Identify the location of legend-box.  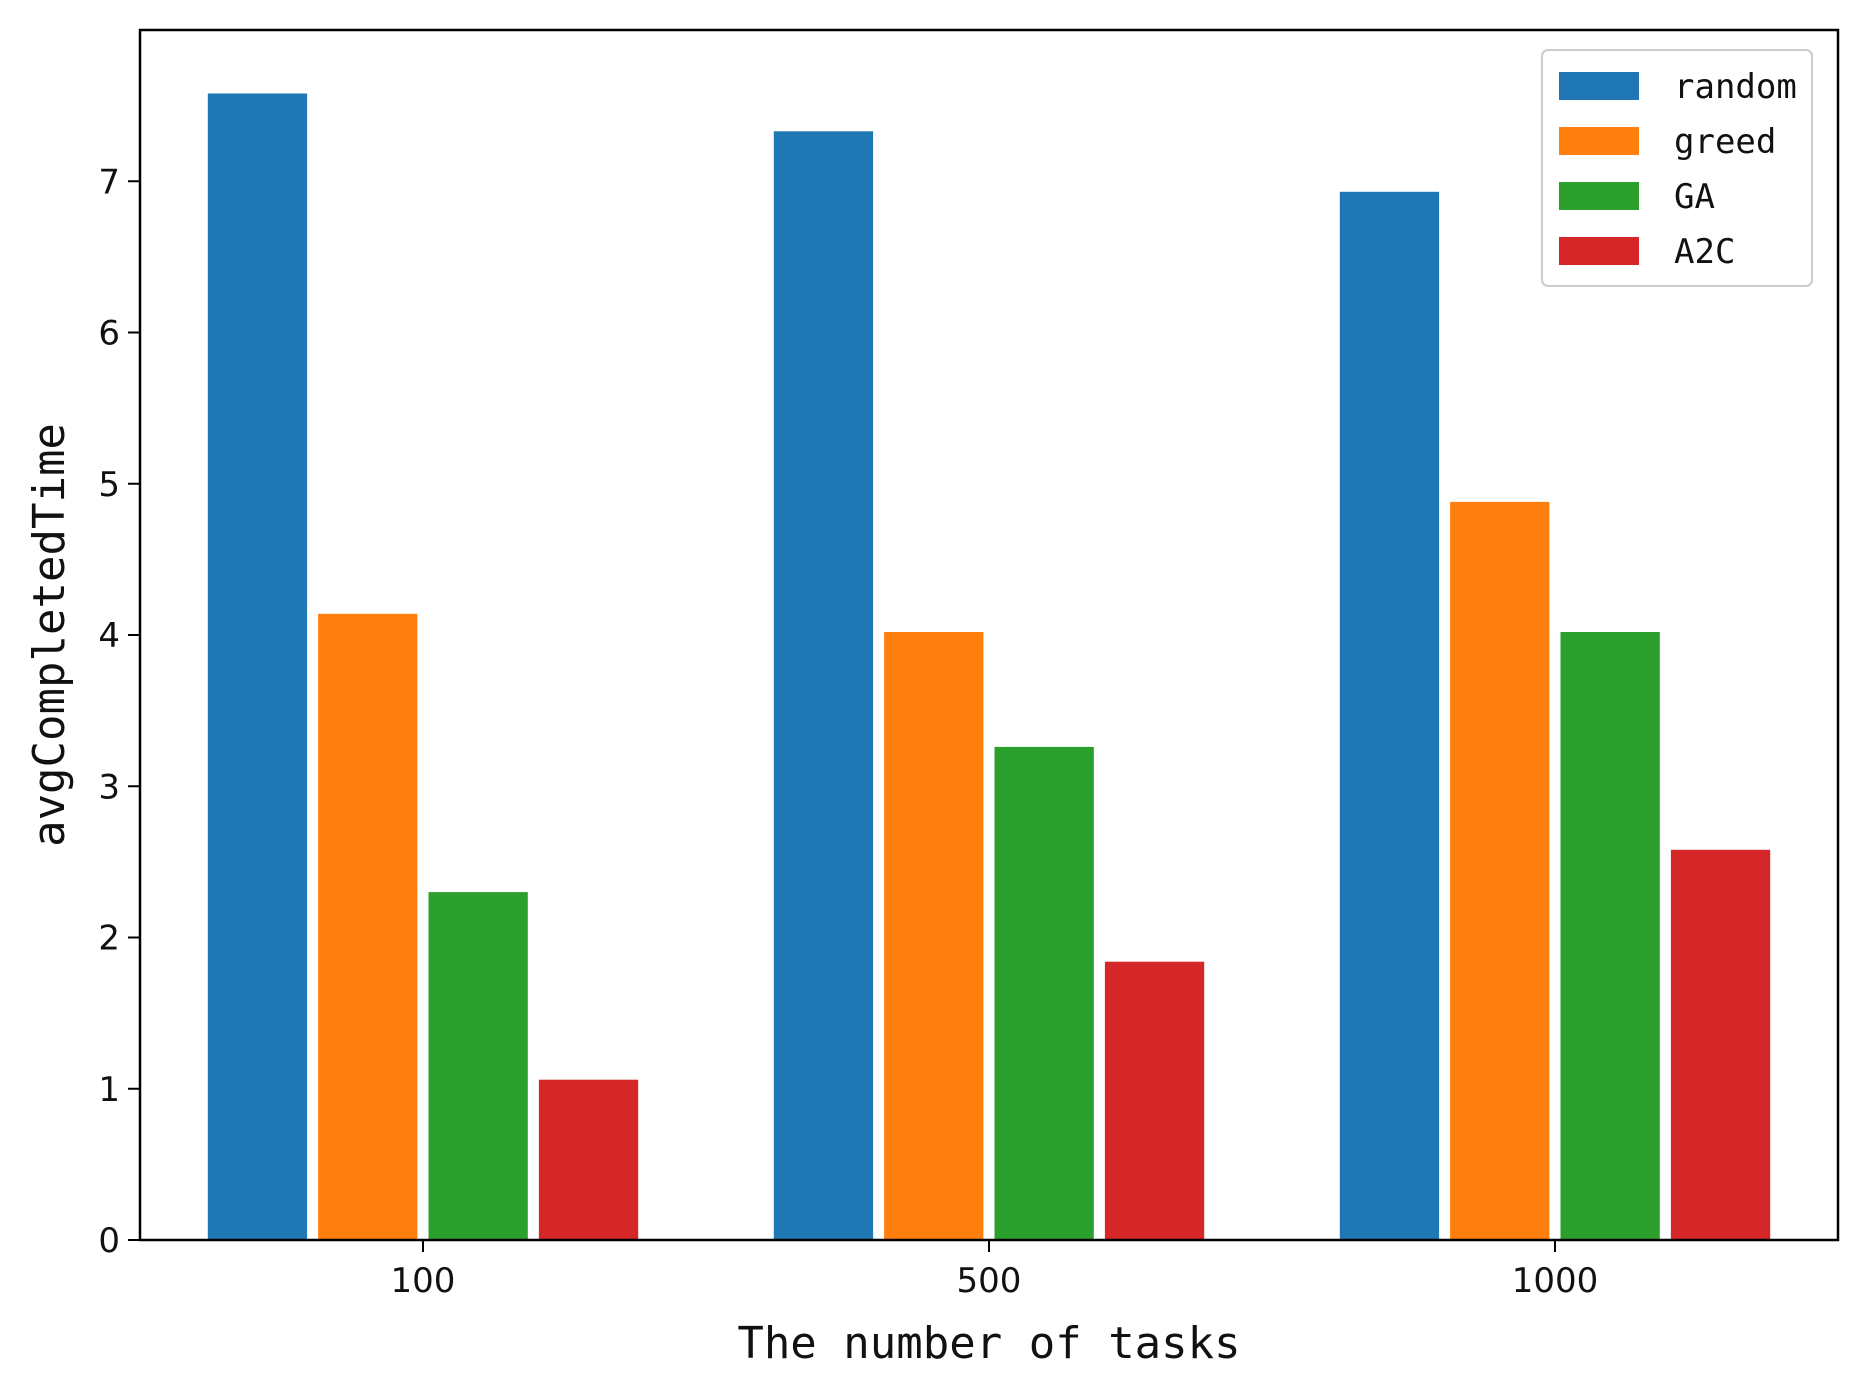
(1677, 168).